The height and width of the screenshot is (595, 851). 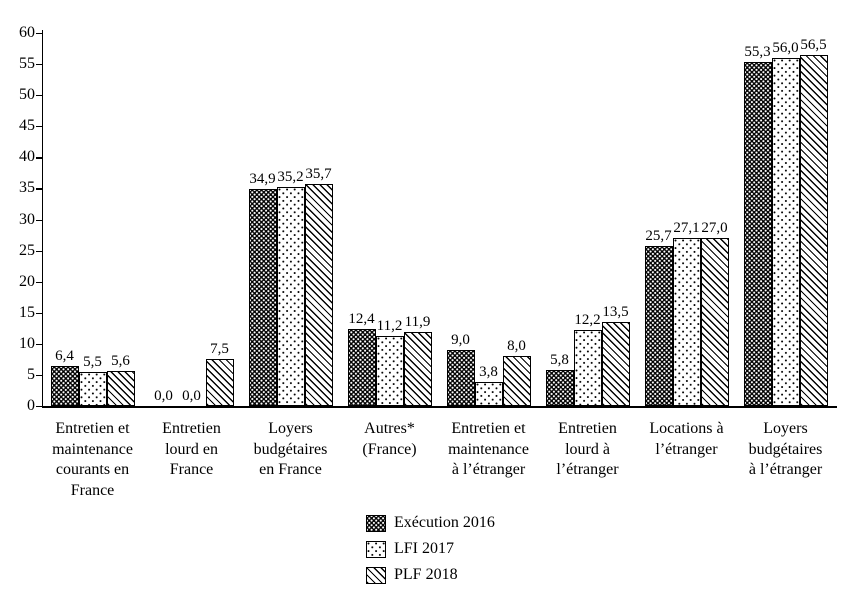 I want to click on y-axis-line, so click(x=42, y=219).